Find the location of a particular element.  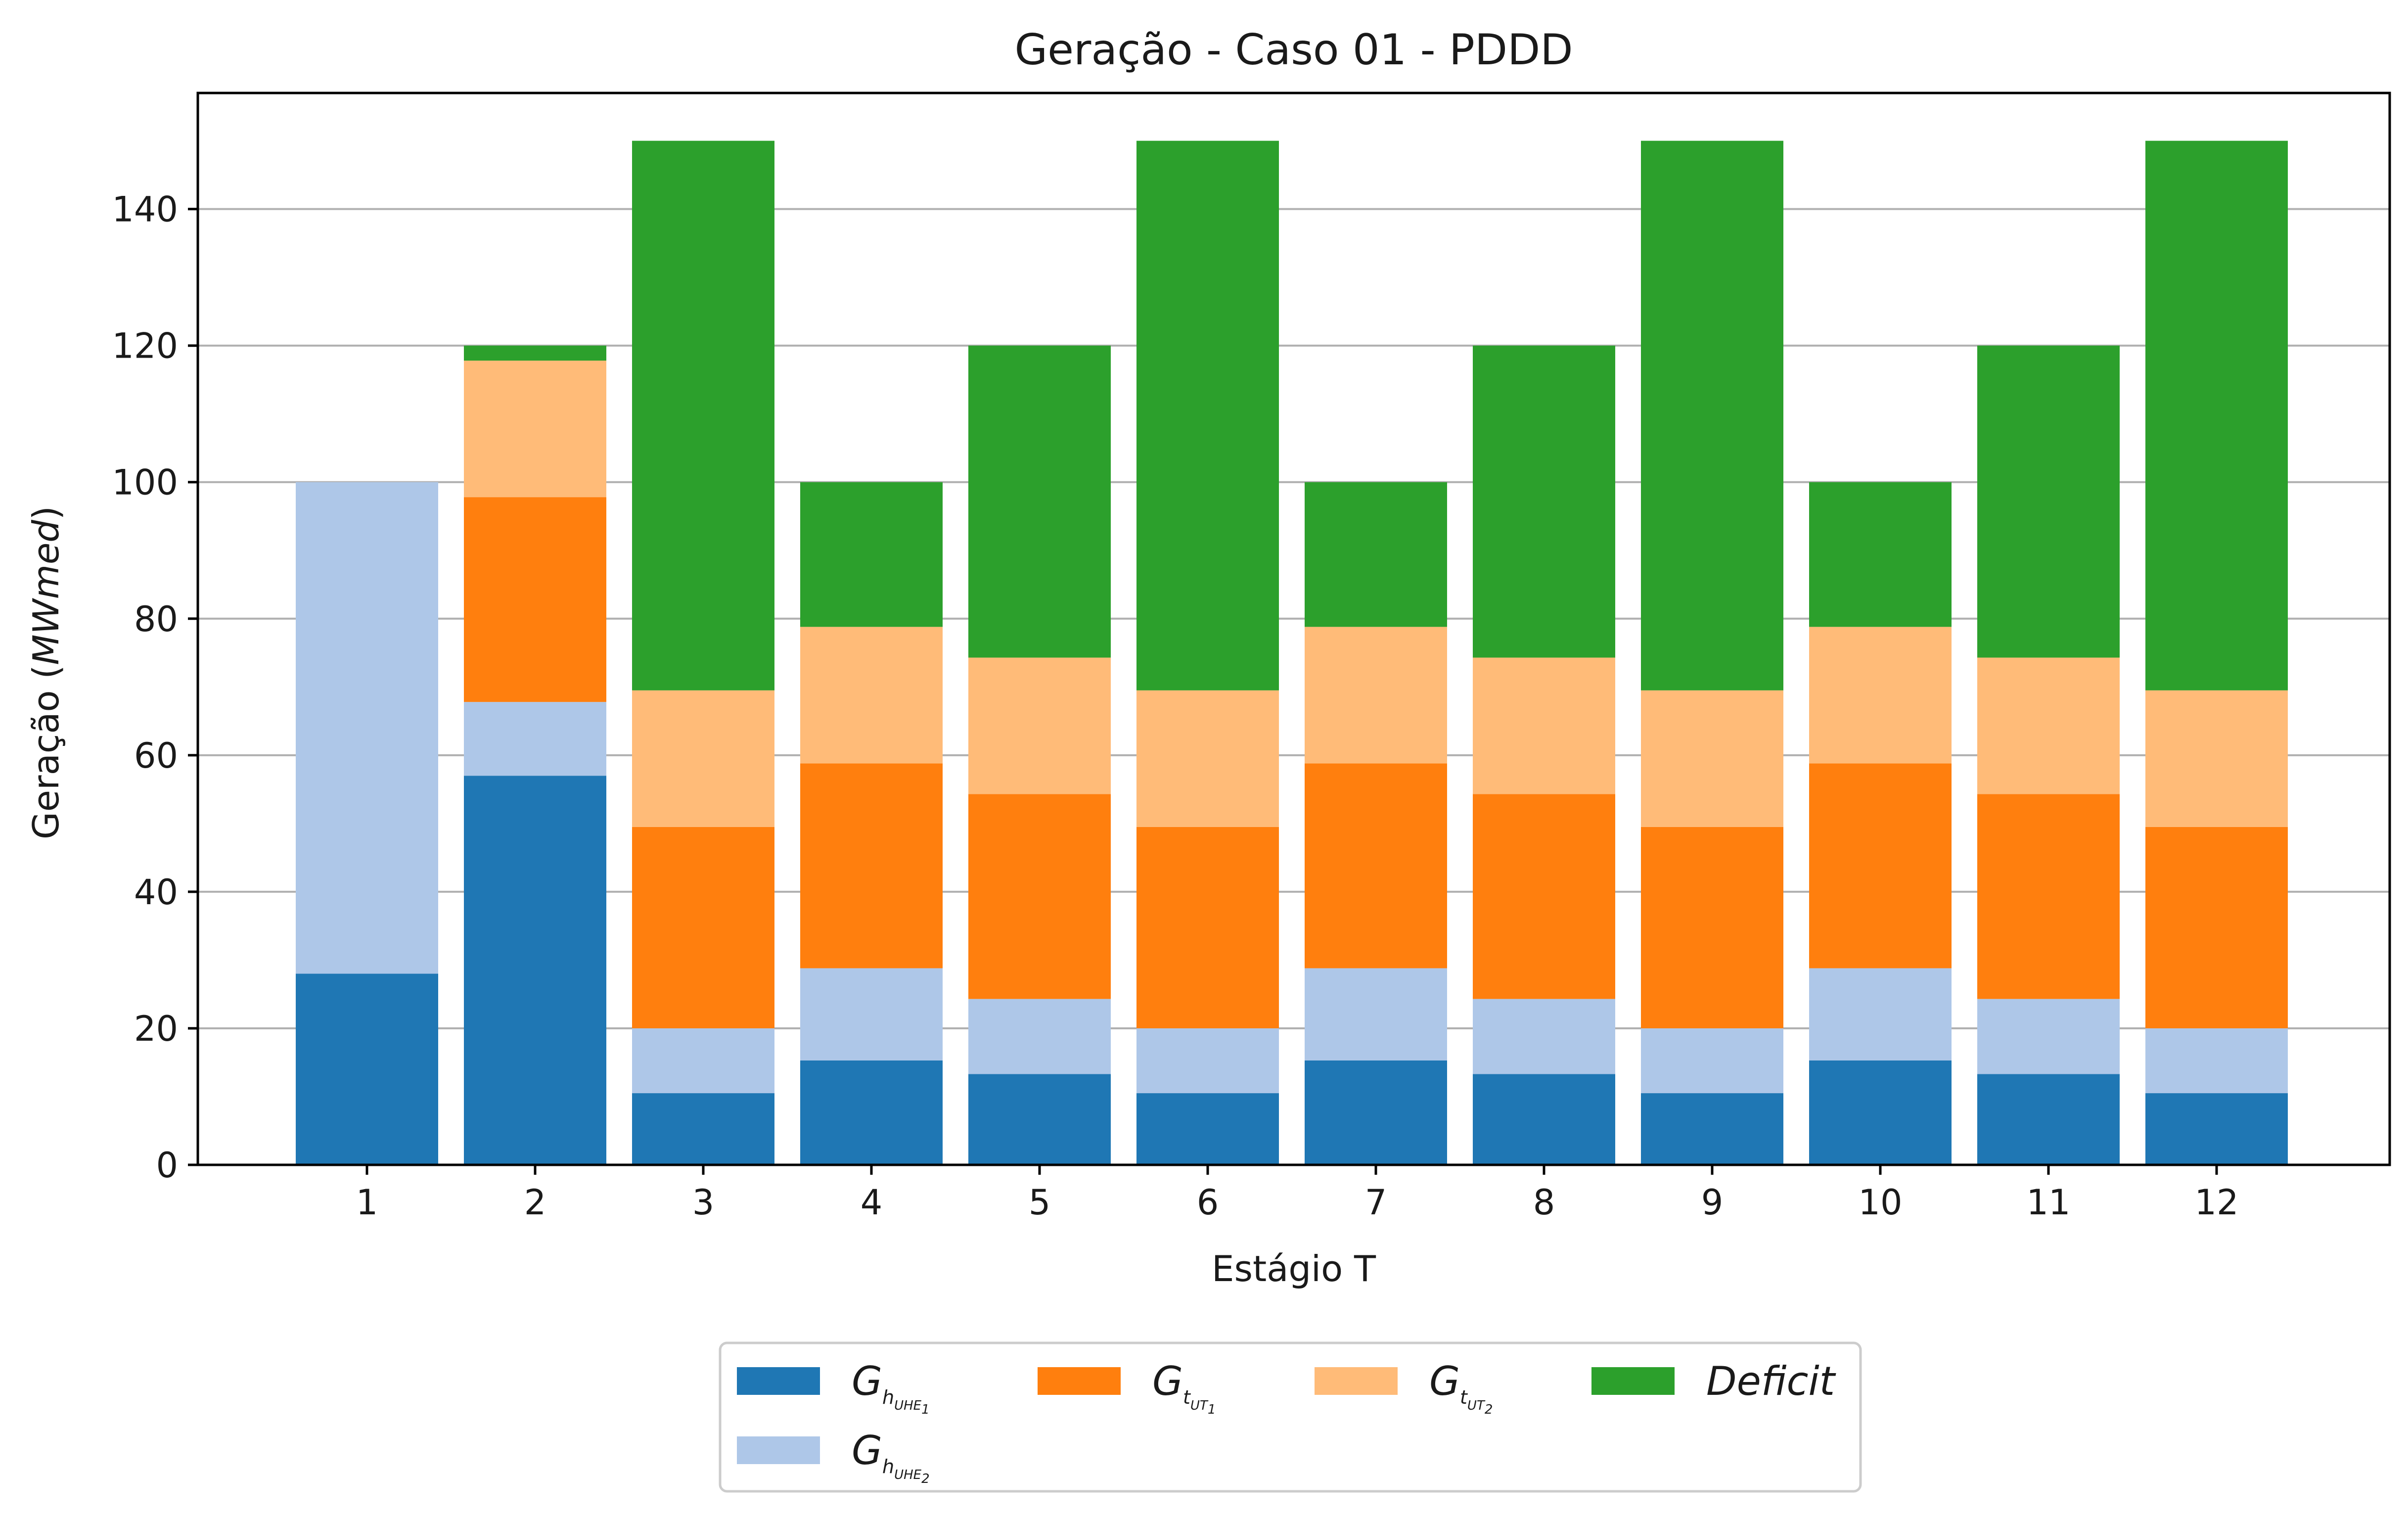

y-tick-label: 120 is located at coordinates (145, 346).